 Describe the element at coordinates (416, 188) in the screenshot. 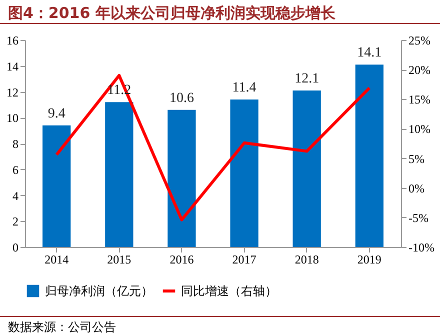

I see `y2-tick-label: 0%` at that location.